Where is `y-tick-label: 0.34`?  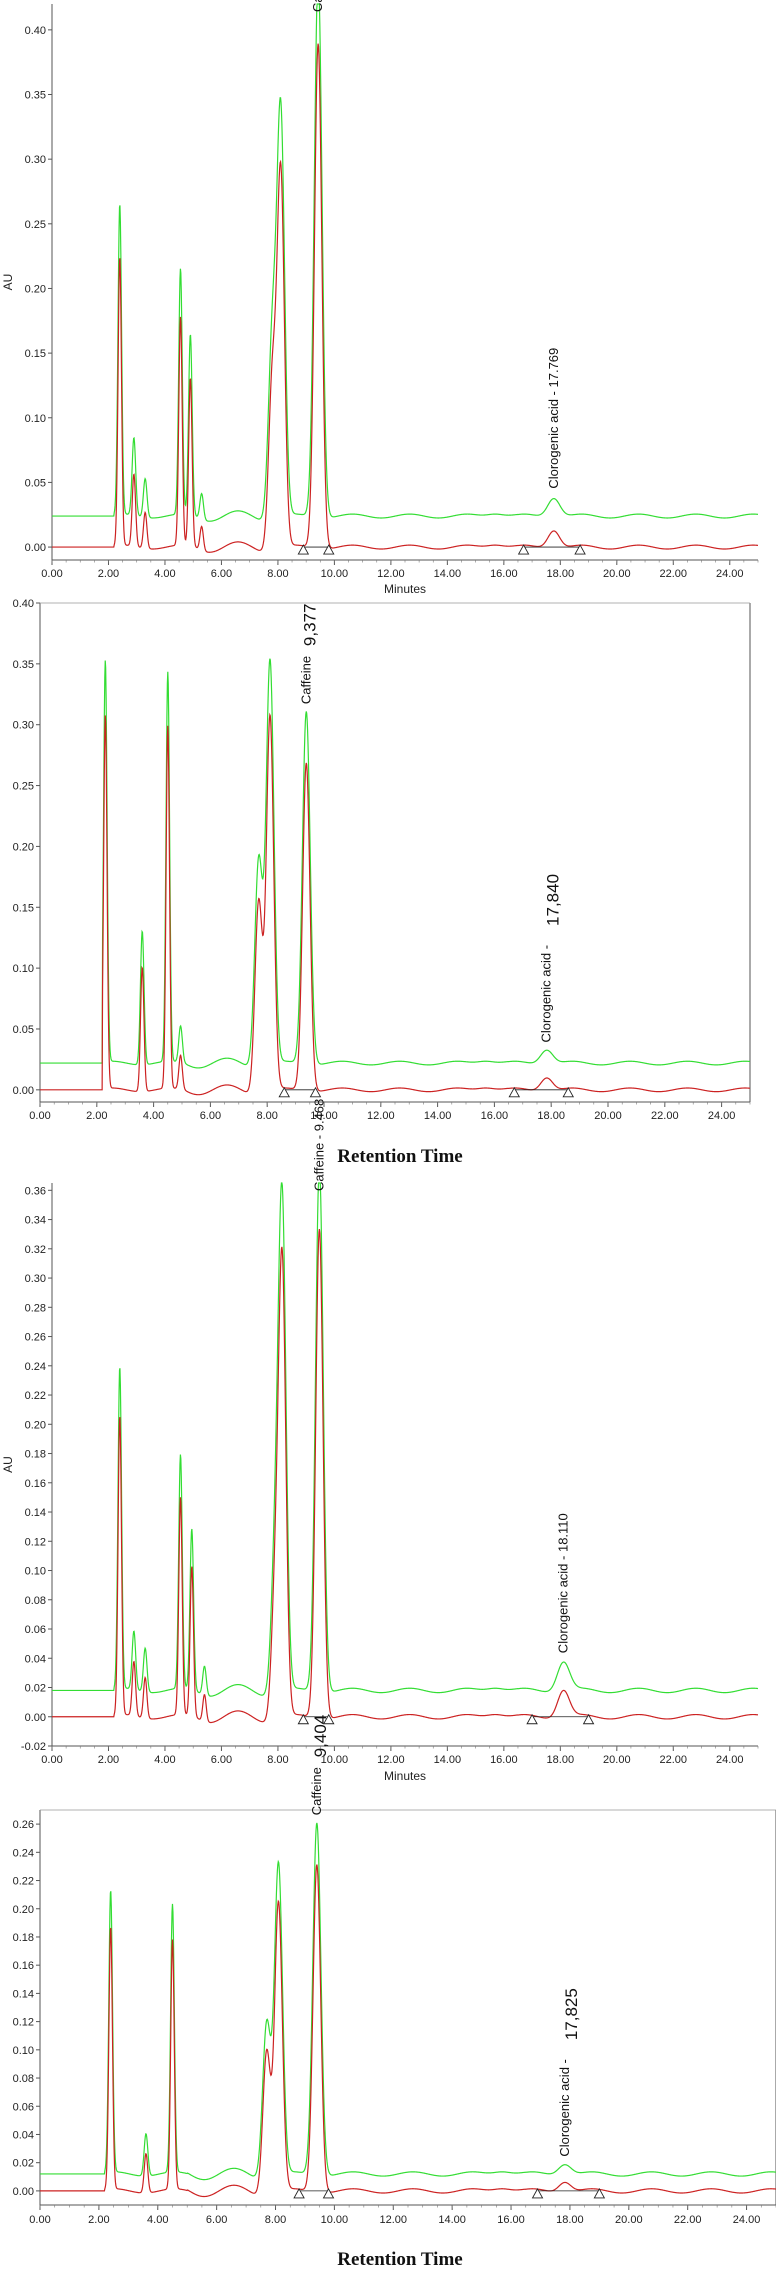
y-tick-label: 0.34 is located at coordinates (35, 1221).